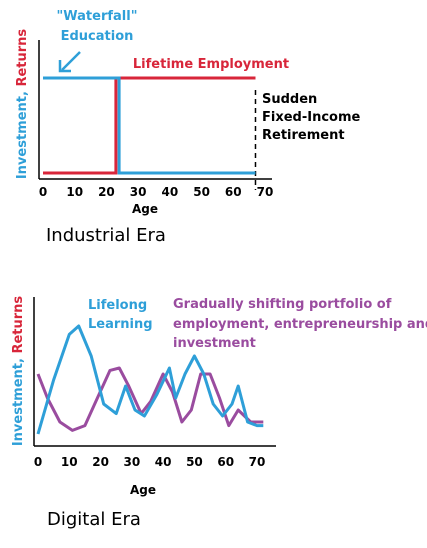 This screenshot has height=548, width=427. Describe the element at coordinates (303, 135) in the screenshot. I see `retirement-annotation-line3: Retirement` at that location.